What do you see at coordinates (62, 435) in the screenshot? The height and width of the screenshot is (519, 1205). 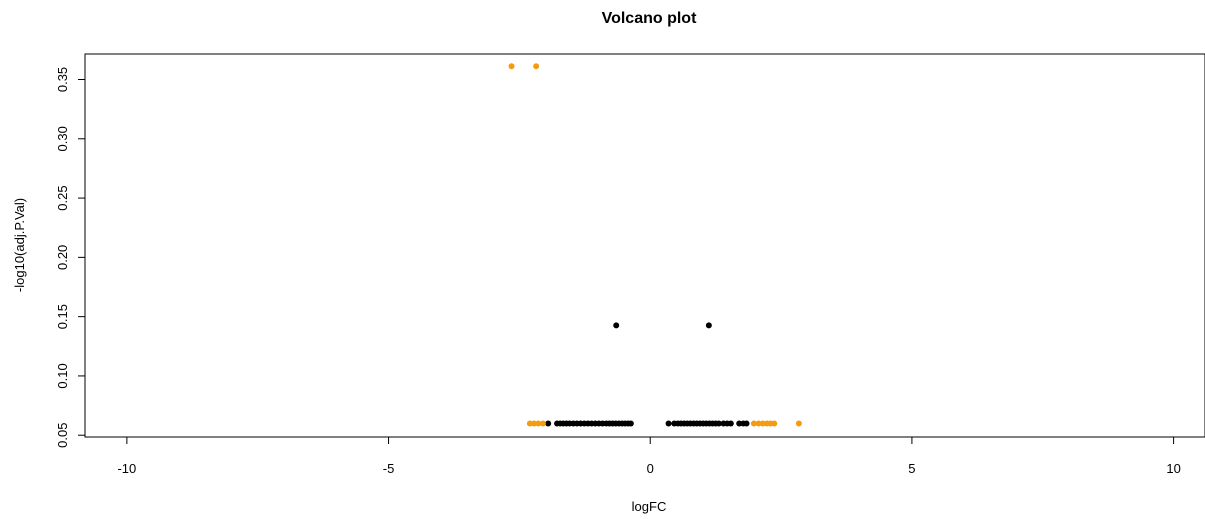 I see `y-tick-label: 0.05` at bounding box center [62, 435].